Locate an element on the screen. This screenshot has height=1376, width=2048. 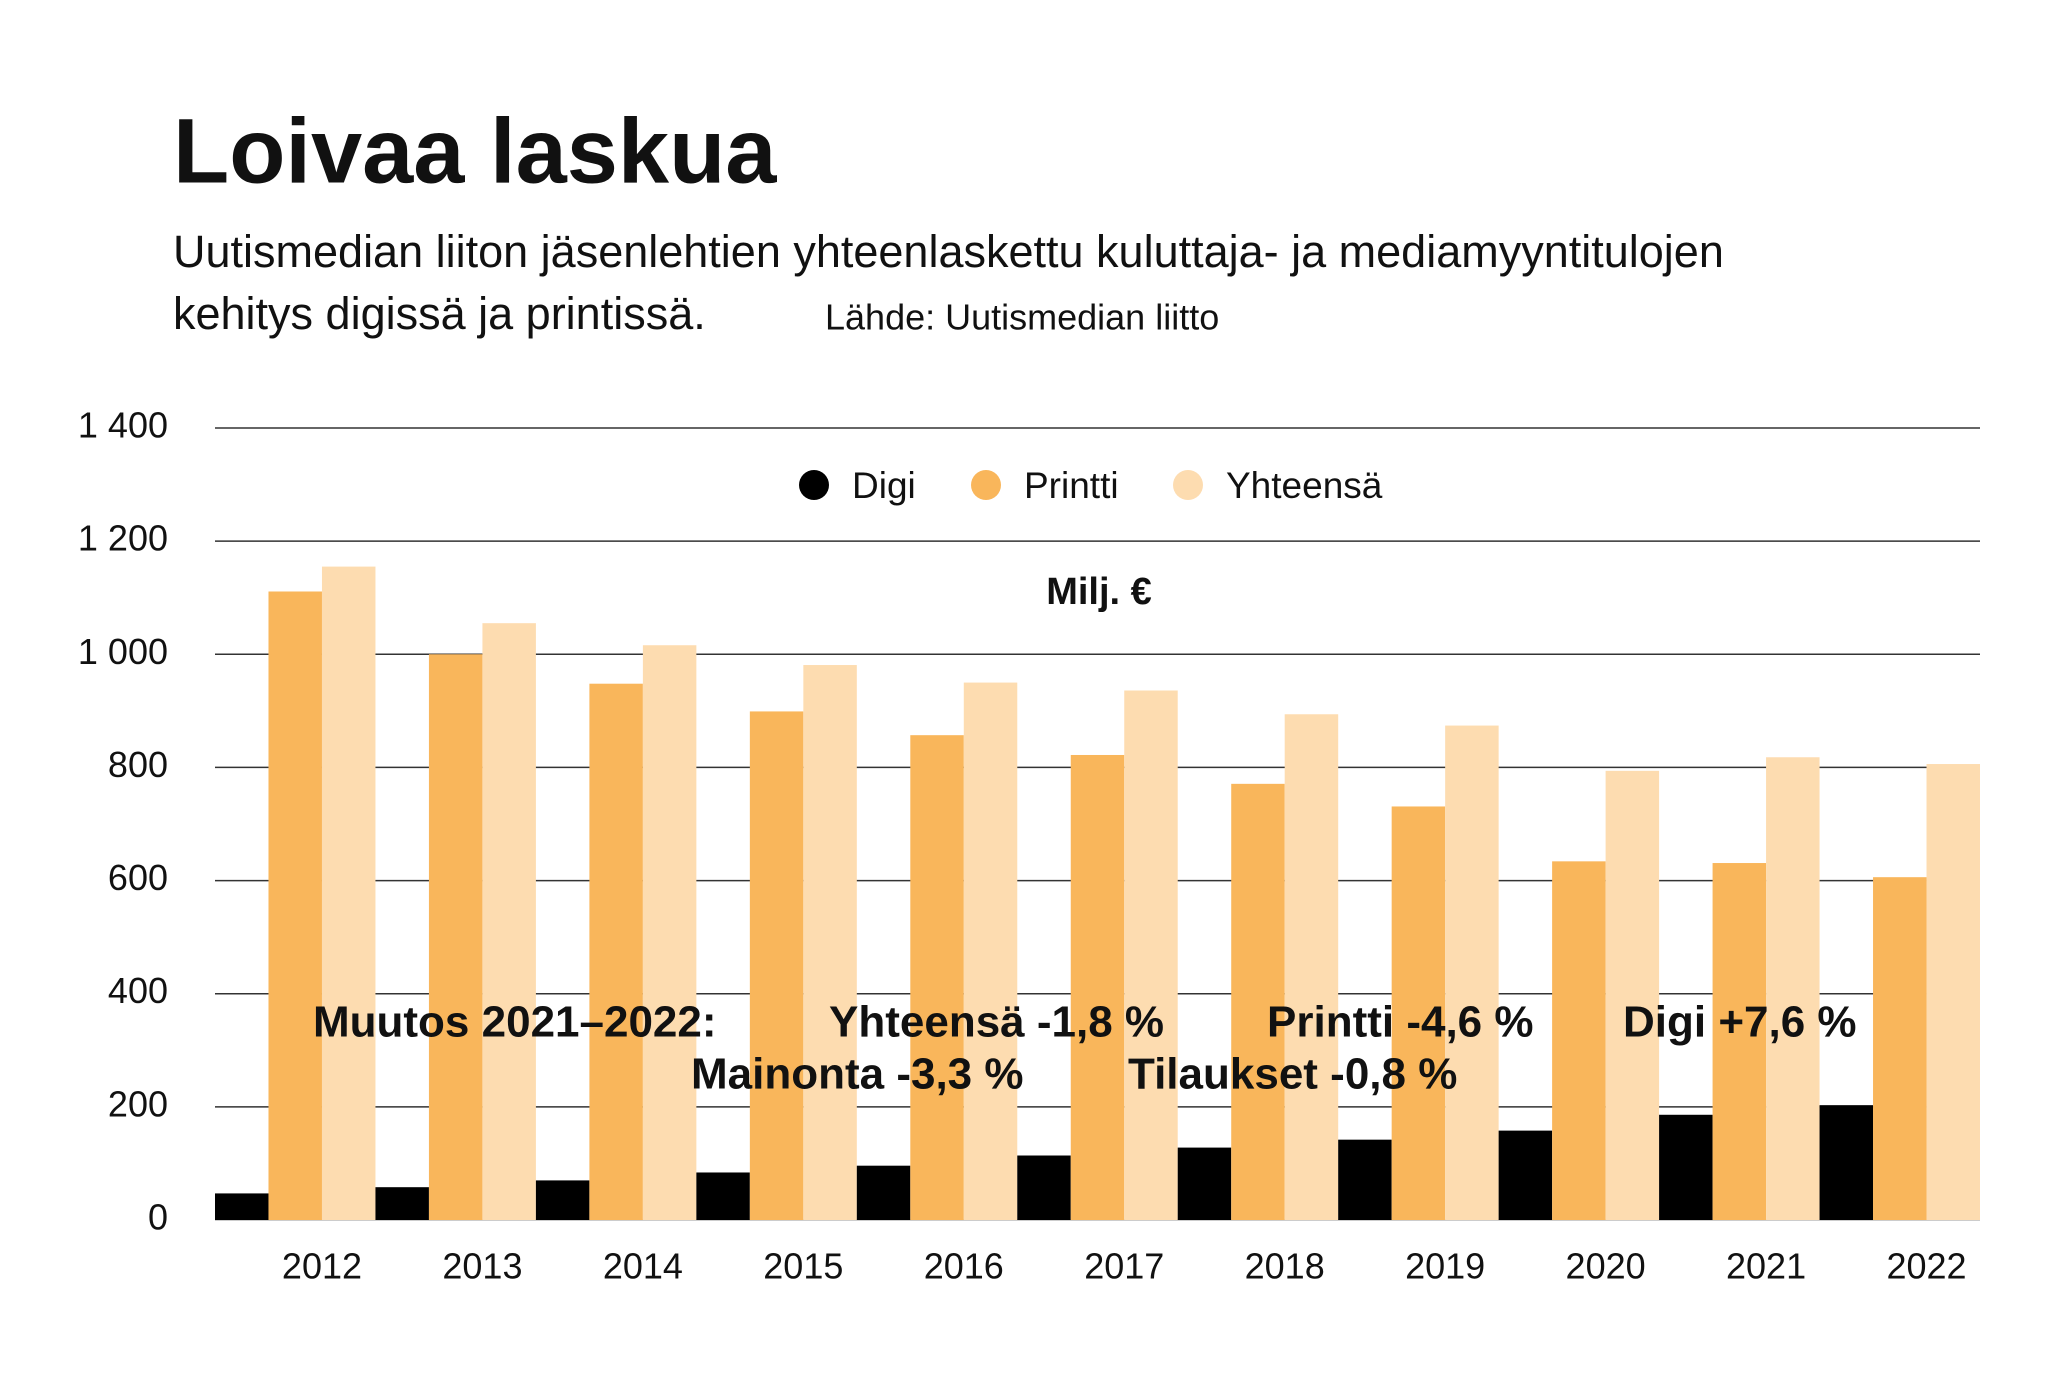
x-tick-label: 2017 is located at coordinates (1124, 1266).